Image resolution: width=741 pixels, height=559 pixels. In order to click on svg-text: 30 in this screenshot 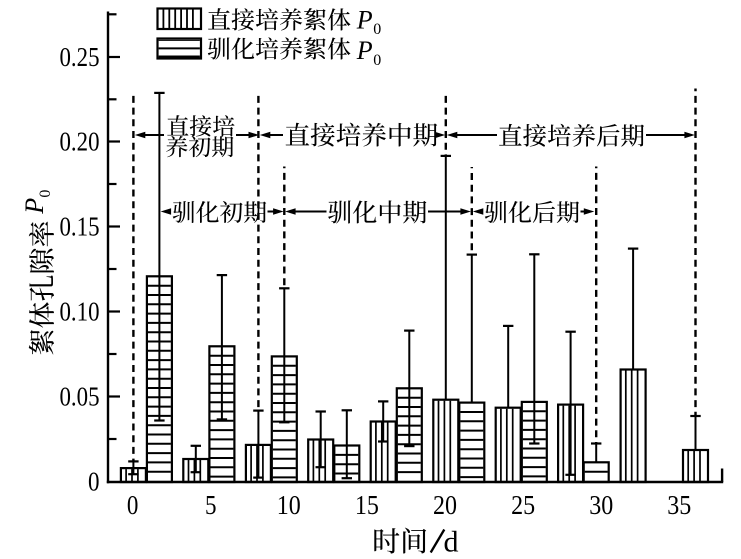, I will do `click(601, 504)`.